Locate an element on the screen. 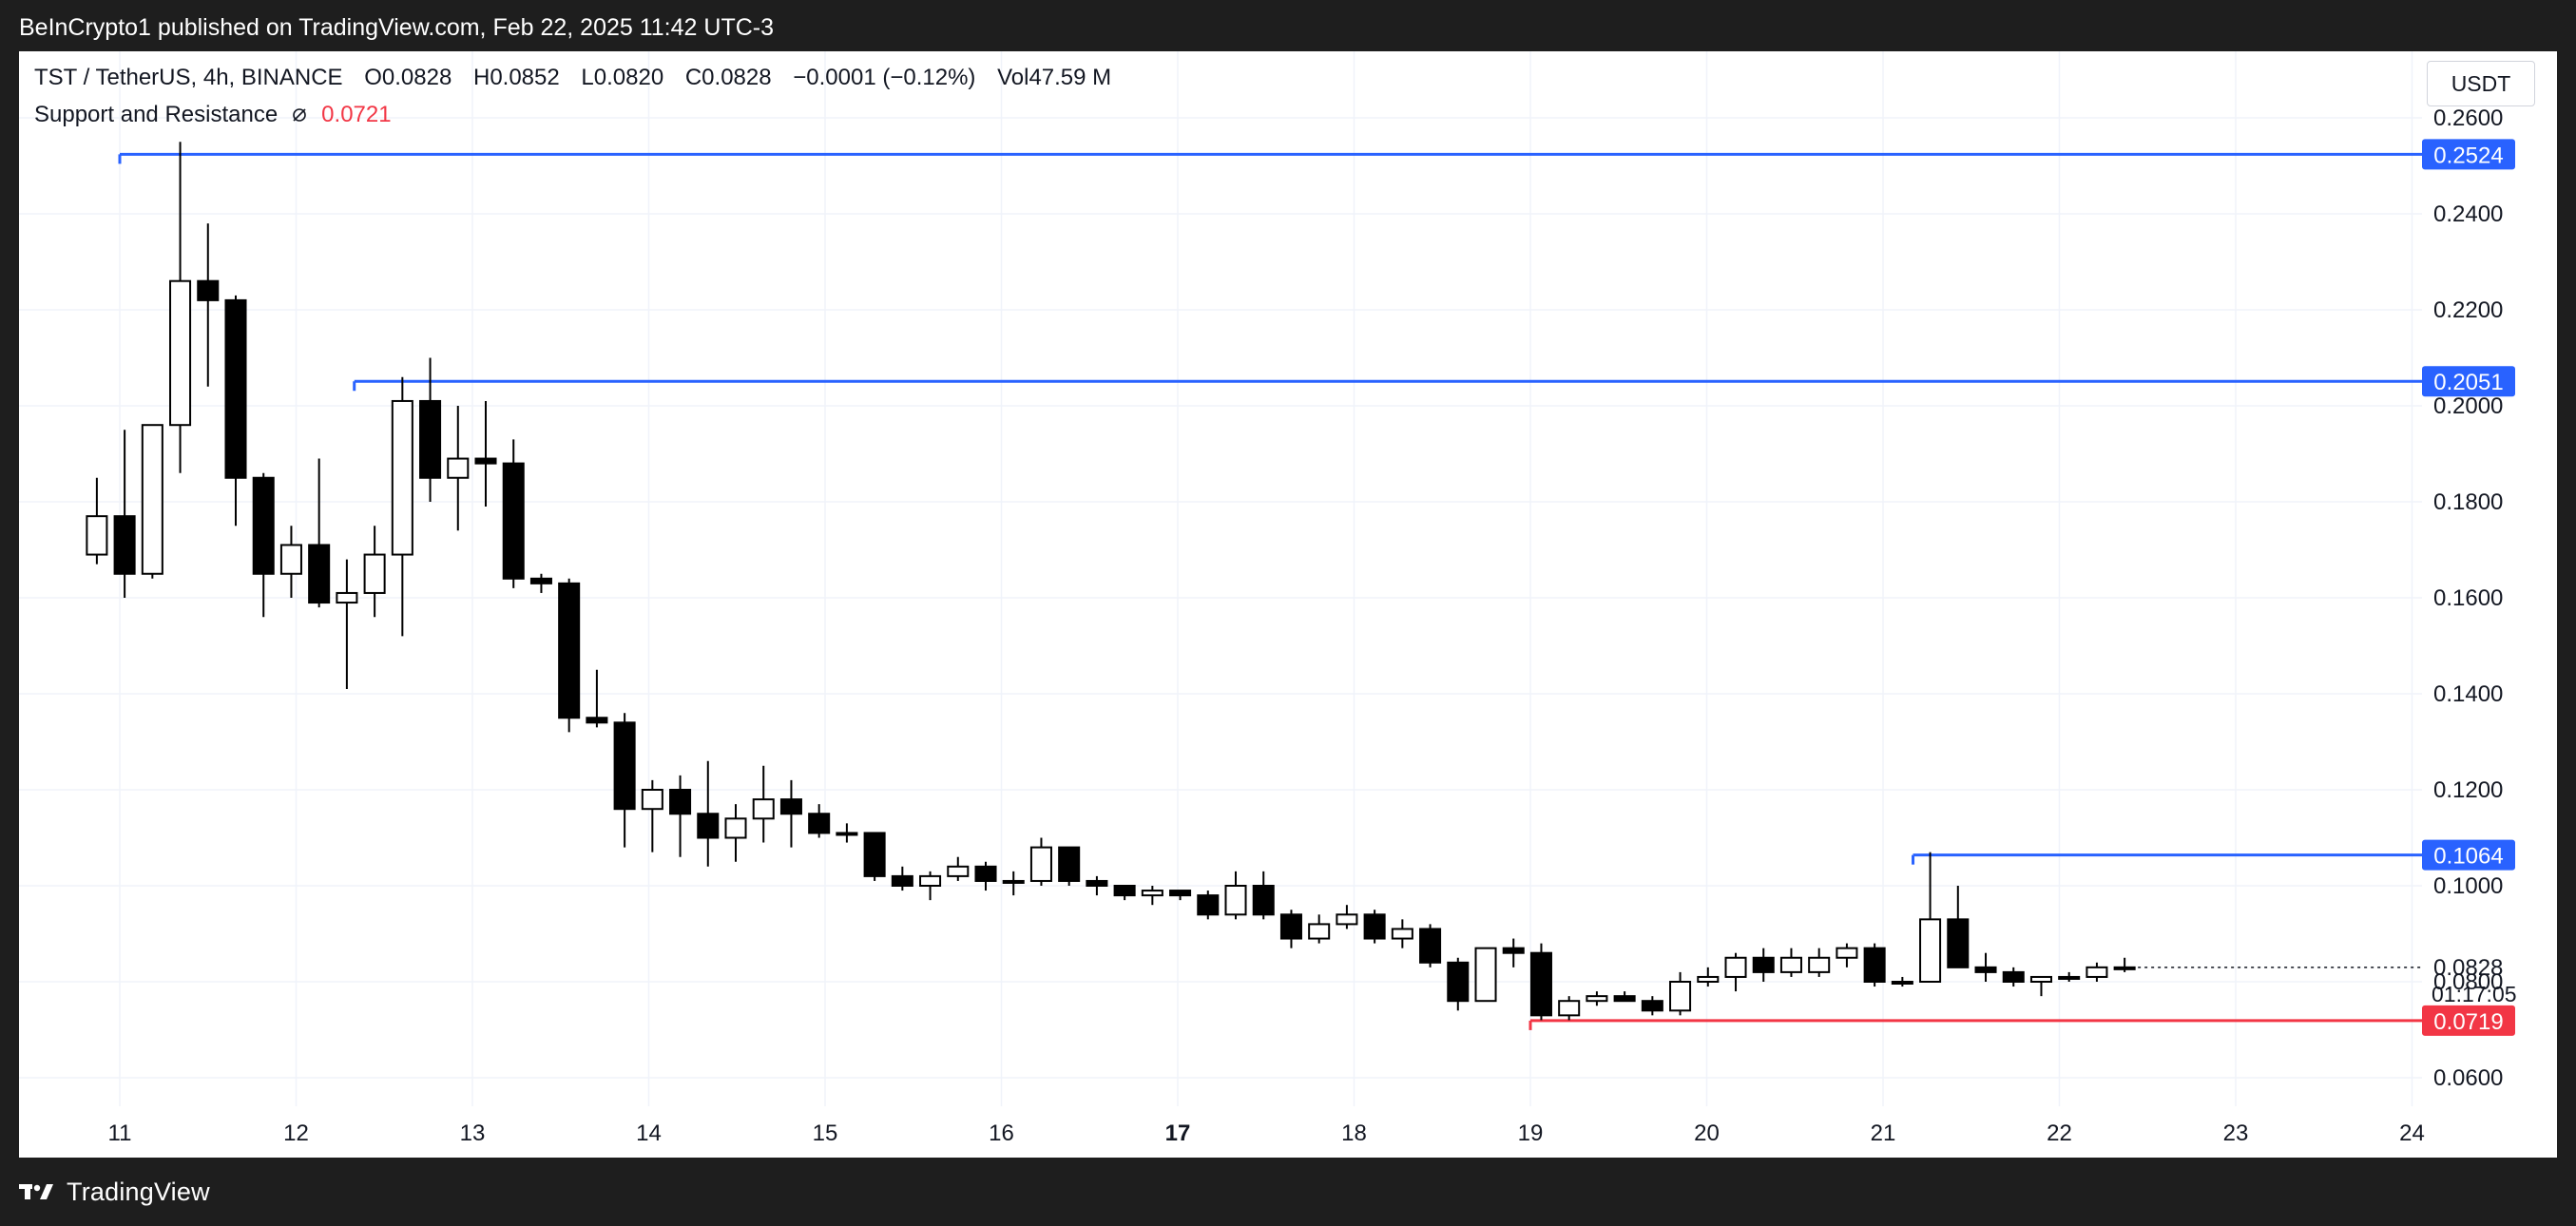  price-tick-label: 0.2000 is located at coordinates (2468, 406).